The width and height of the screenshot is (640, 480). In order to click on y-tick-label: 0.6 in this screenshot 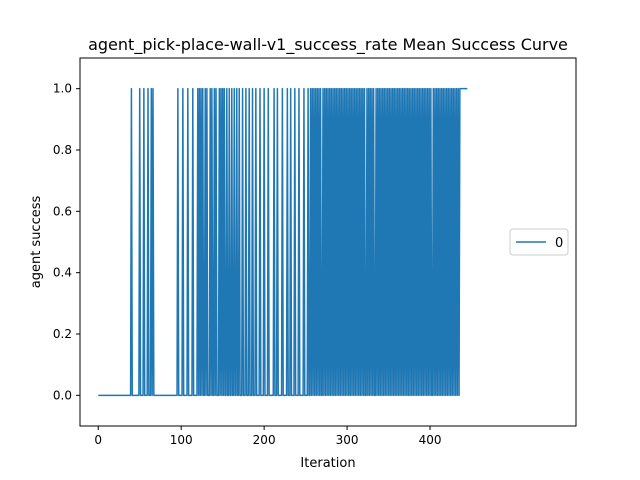, I will do `click(62, 211)`.